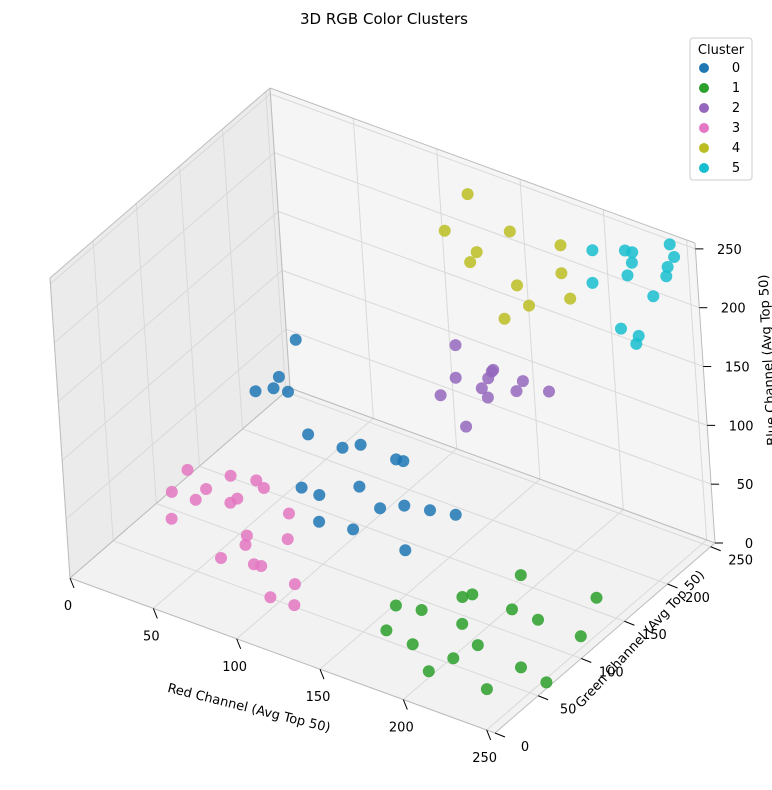 This screenshot has height=790, width=772. I want to click on z-tick-label: 150, so click(737, 368).